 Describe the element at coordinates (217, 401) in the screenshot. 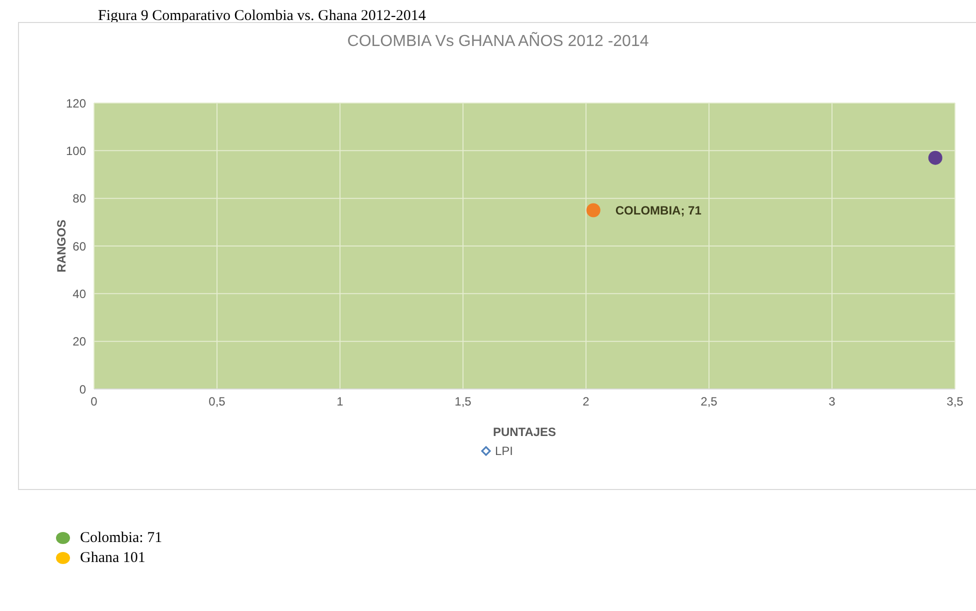

I see `x-tick-label: 0,5` at that location.